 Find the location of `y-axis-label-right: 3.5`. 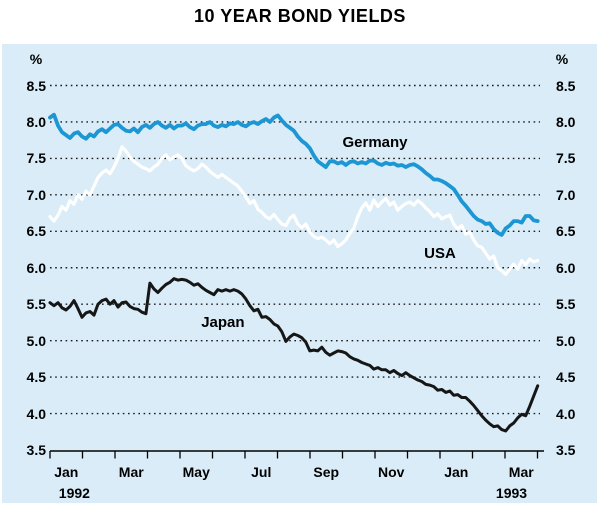

y-axis-label-right: 3.5 is located at coordinates (566, 450).